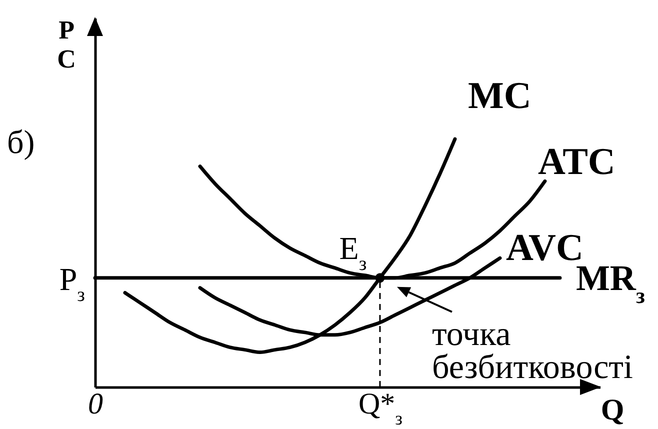 The width and height of the screenshot is (658, 429). What do you see at coordinates (21, 143) in the screenshot?
I see `chart-title: б)` at bounding box center [21, 143].